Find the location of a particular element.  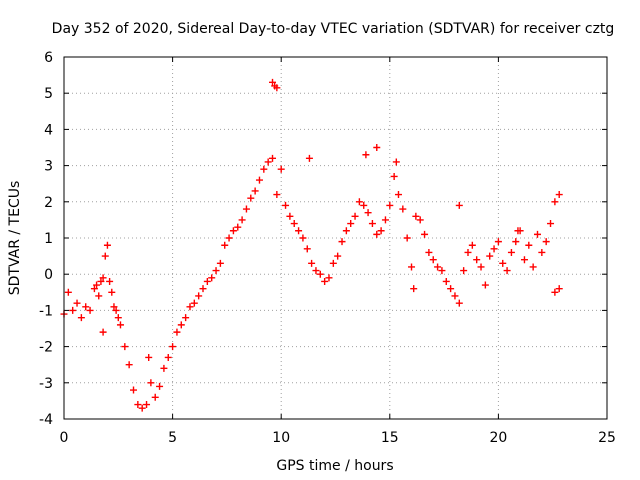

x-tick-labels: 0 5 10 15 20 25 is located at coordinates (338, 438).